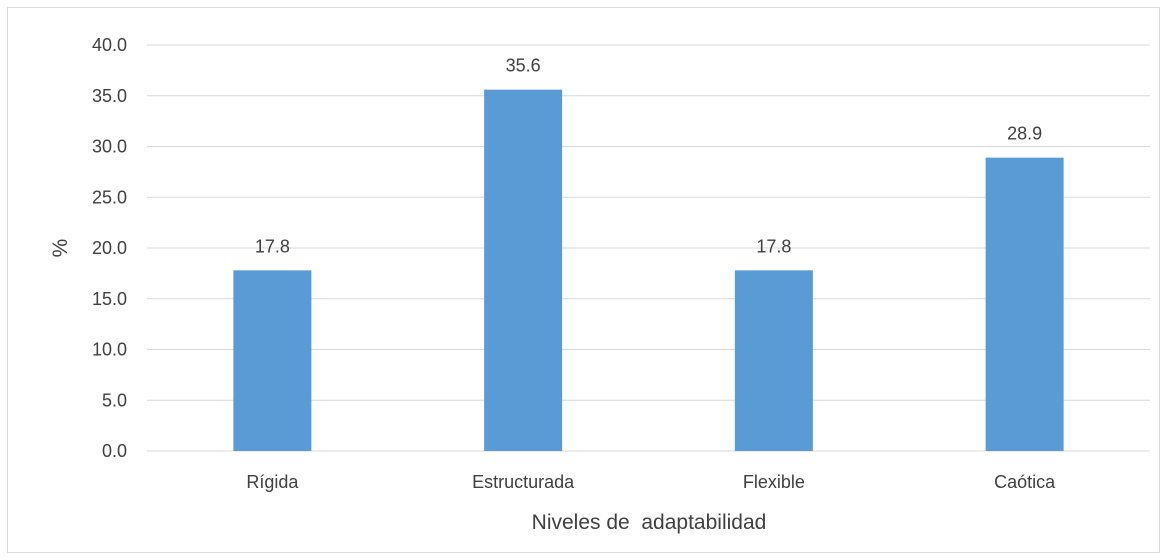  What do you see at coordinates (109, 96) in the screenshot?
I see `y-tick-label: 35.0` at bounding box center [109, 96].